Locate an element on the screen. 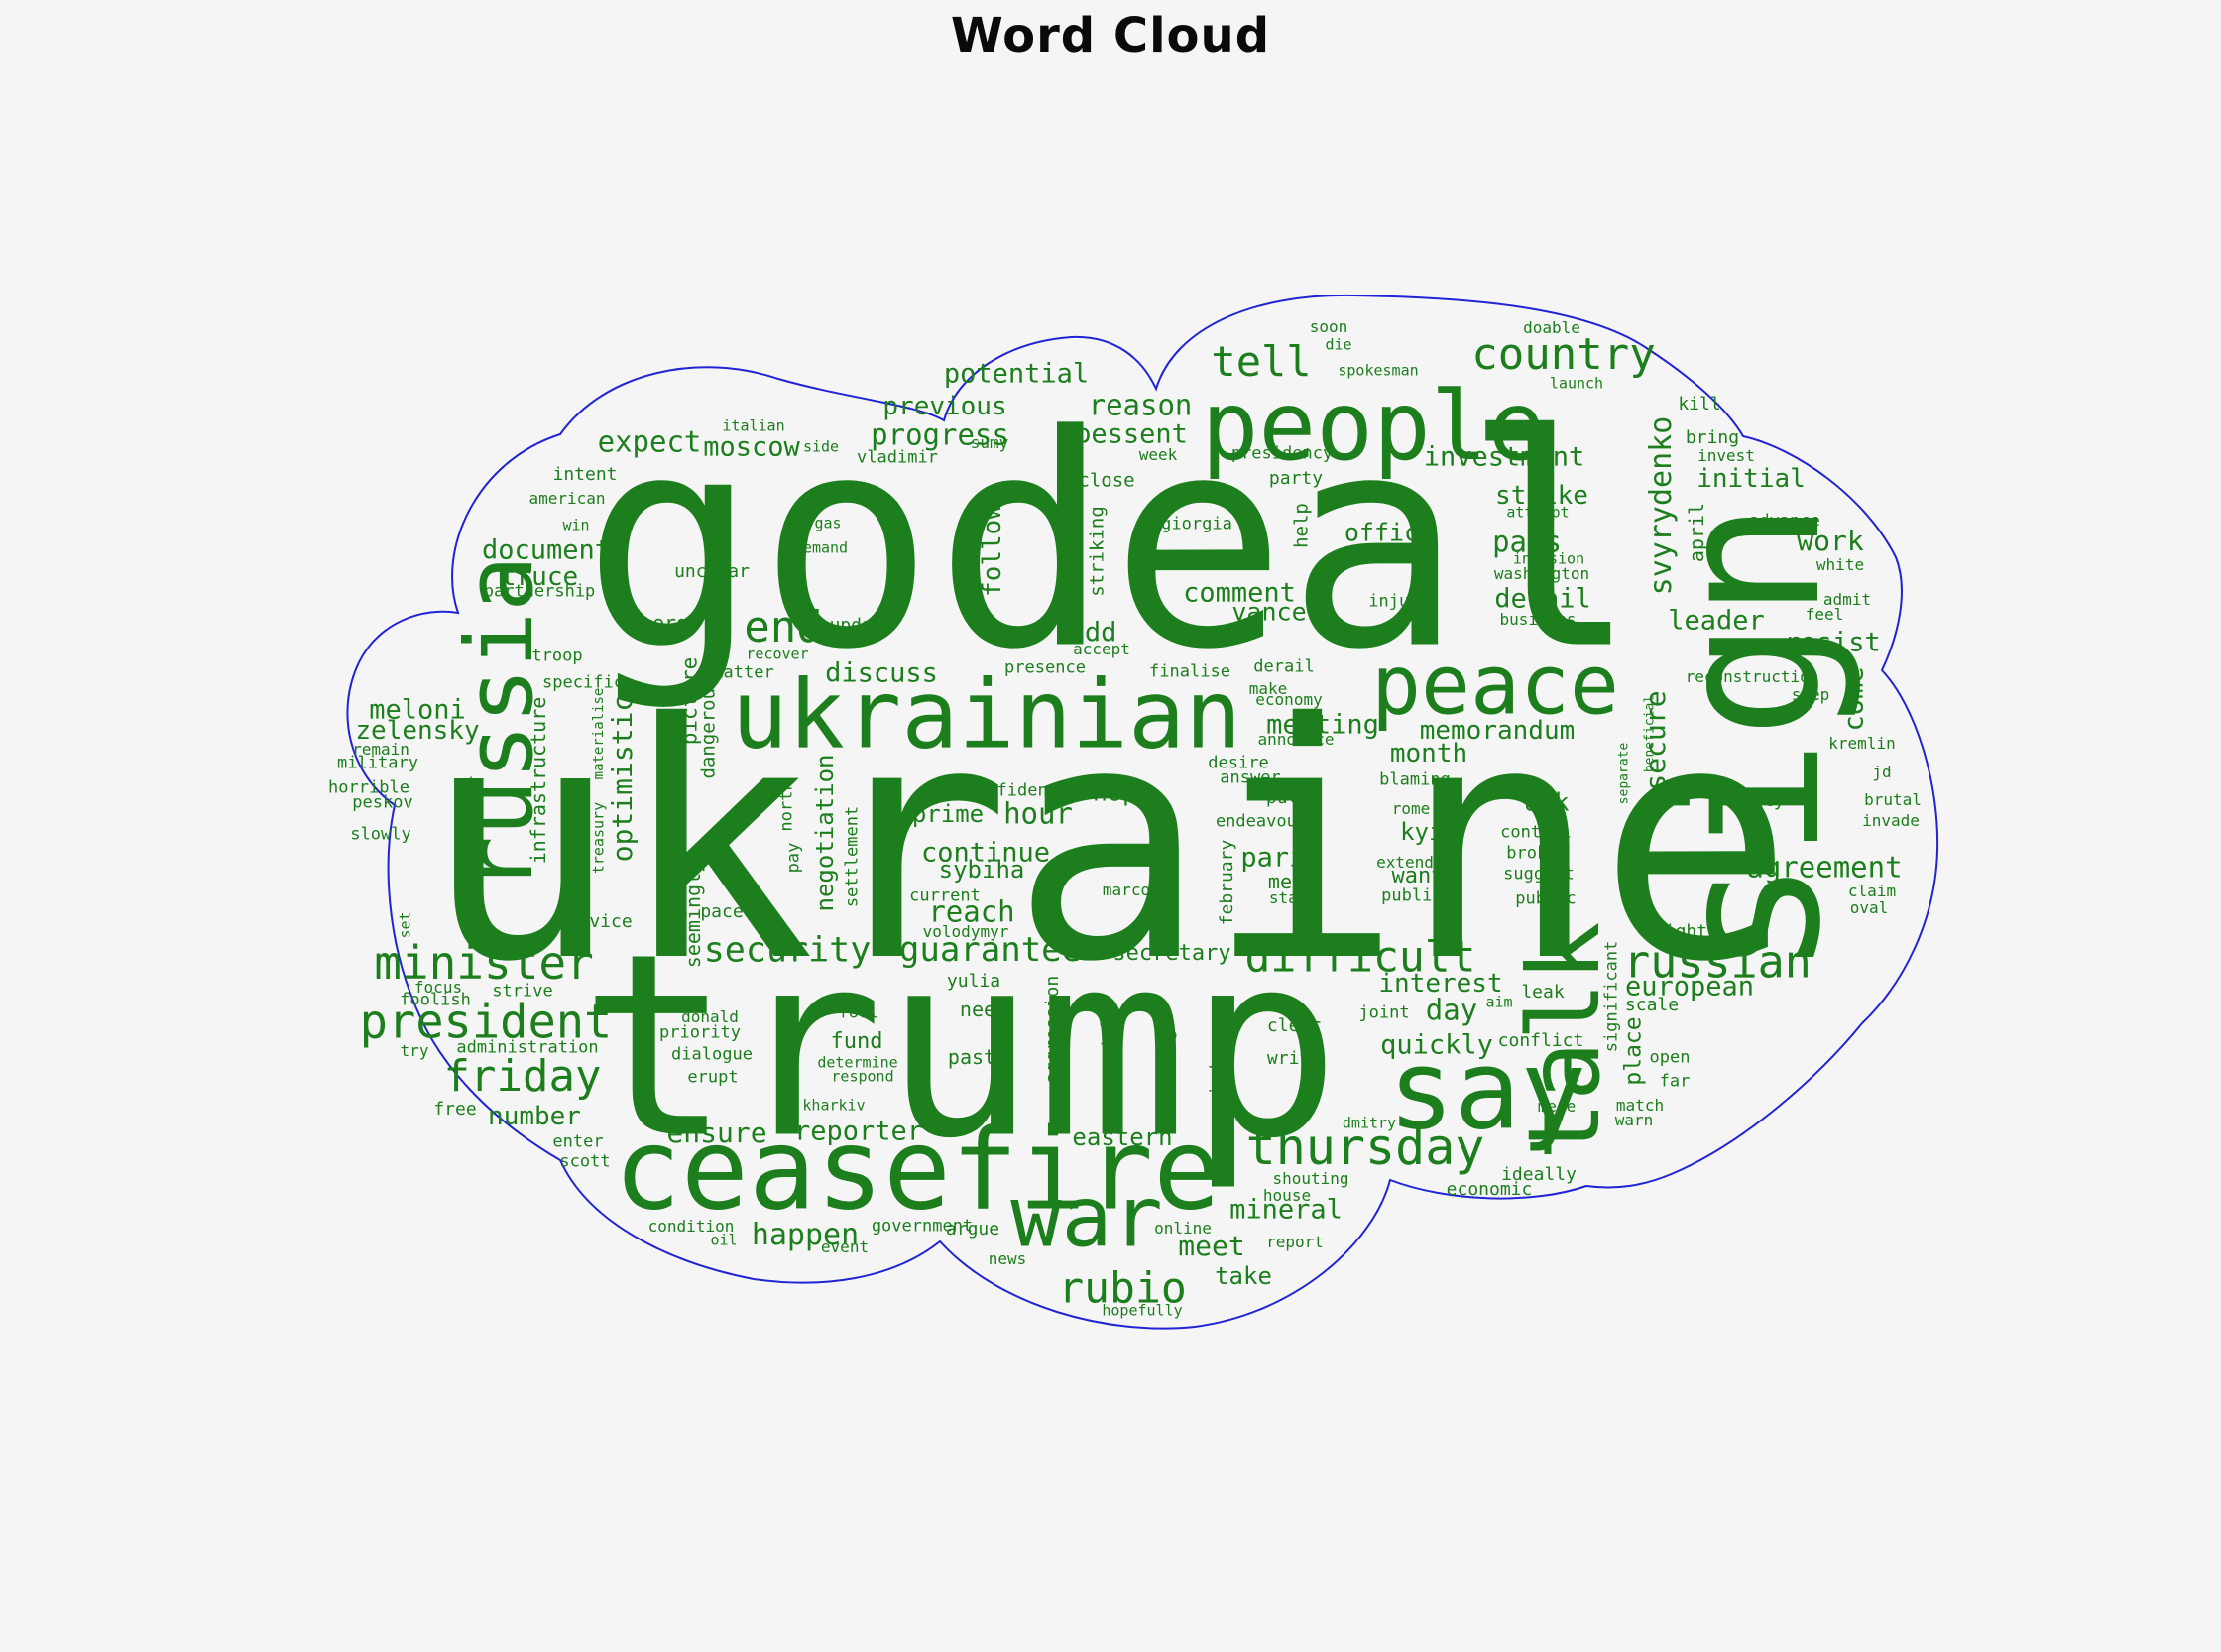 This screenshot has width=2221, height=1652. word-sumy: sumy is located at coordinates (989, 442).